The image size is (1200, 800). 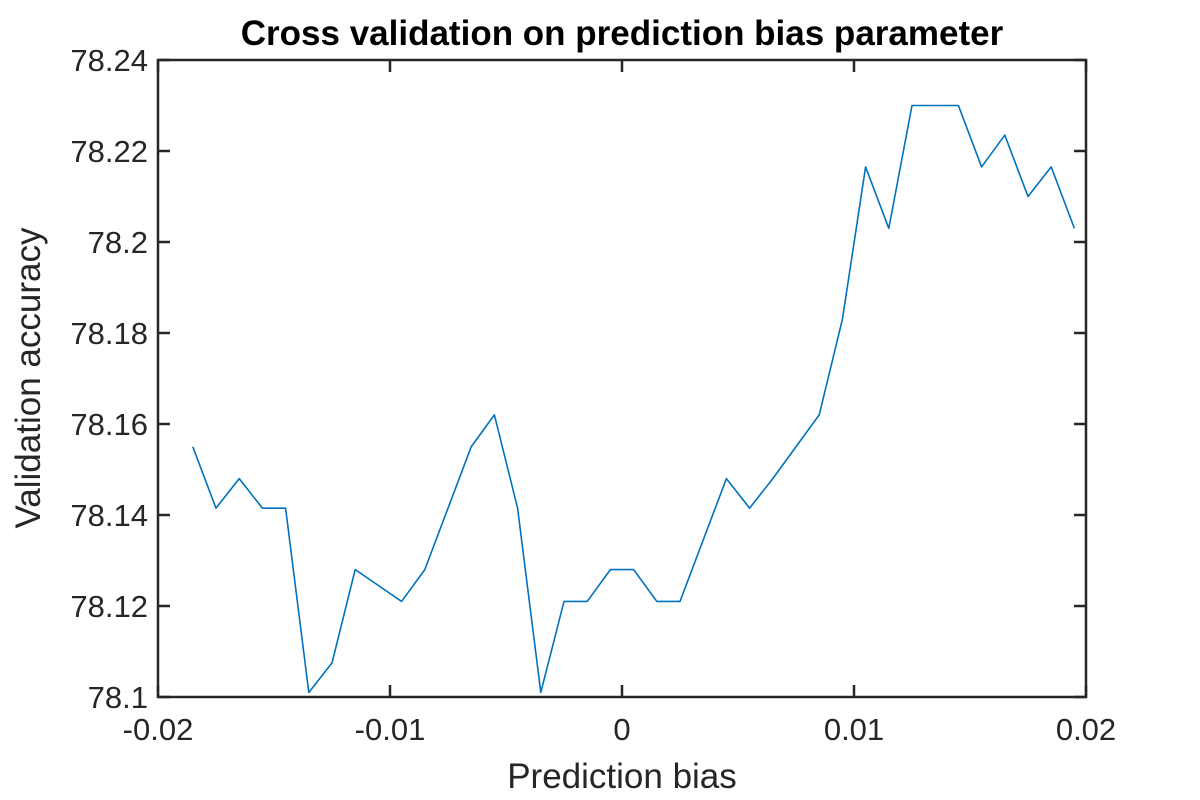 I want to click on x-tick-label: 0.01, so click(x=854, y=729).